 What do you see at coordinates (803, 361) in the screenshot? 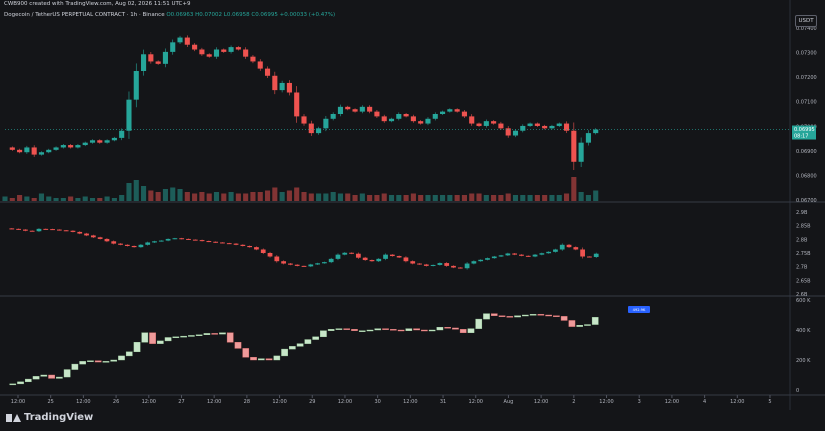
I see `y-tick-label: 200 K` at bounding box center [803, 361].